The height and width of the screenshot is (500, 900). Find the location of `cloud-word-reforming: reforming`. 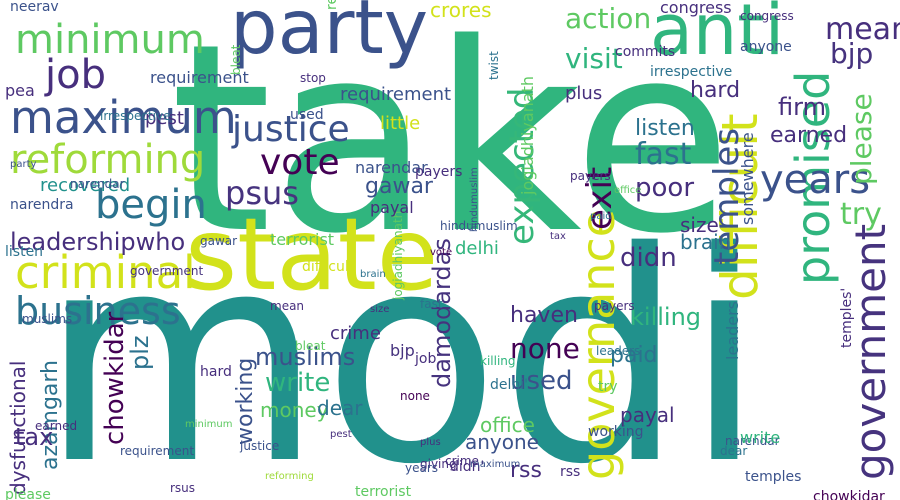

cloud-word-reforming: reforming is located at coordinates (108, 160).